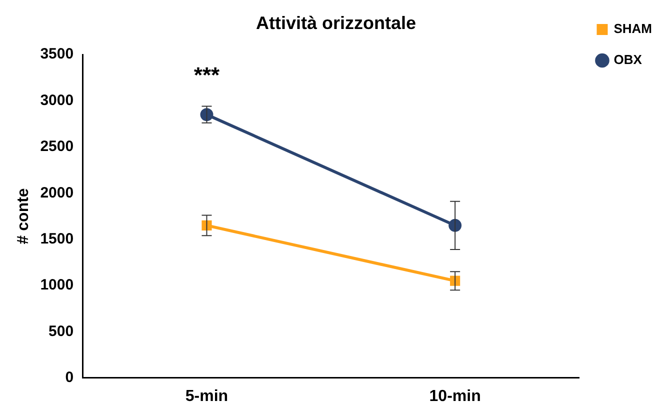  I want to click on annotation: ***, so click(207, 75).